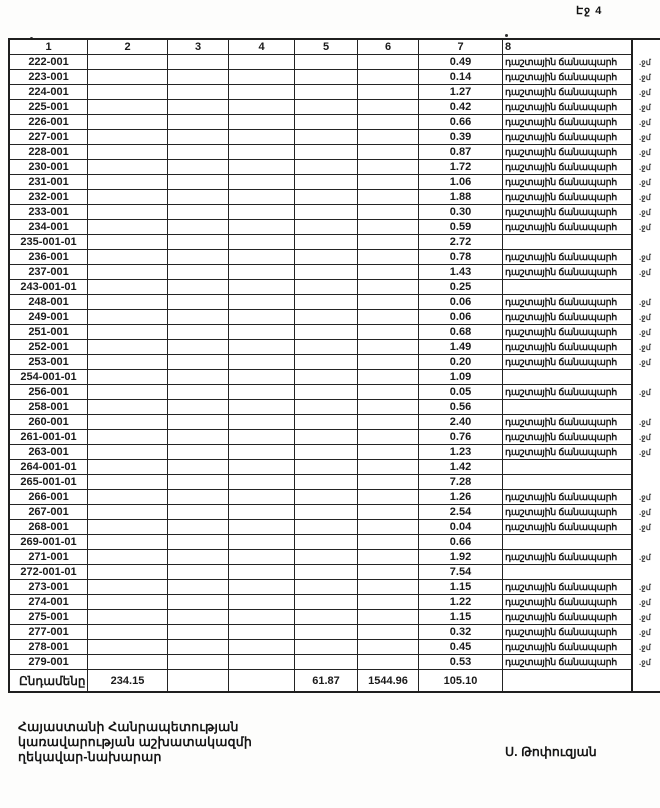 The width and height of the screenshot is (660, 808). What do you see at coordinates (461, 377) in the screenshot?
I see `area-value: 1.09` at bounding box center [461, 377].